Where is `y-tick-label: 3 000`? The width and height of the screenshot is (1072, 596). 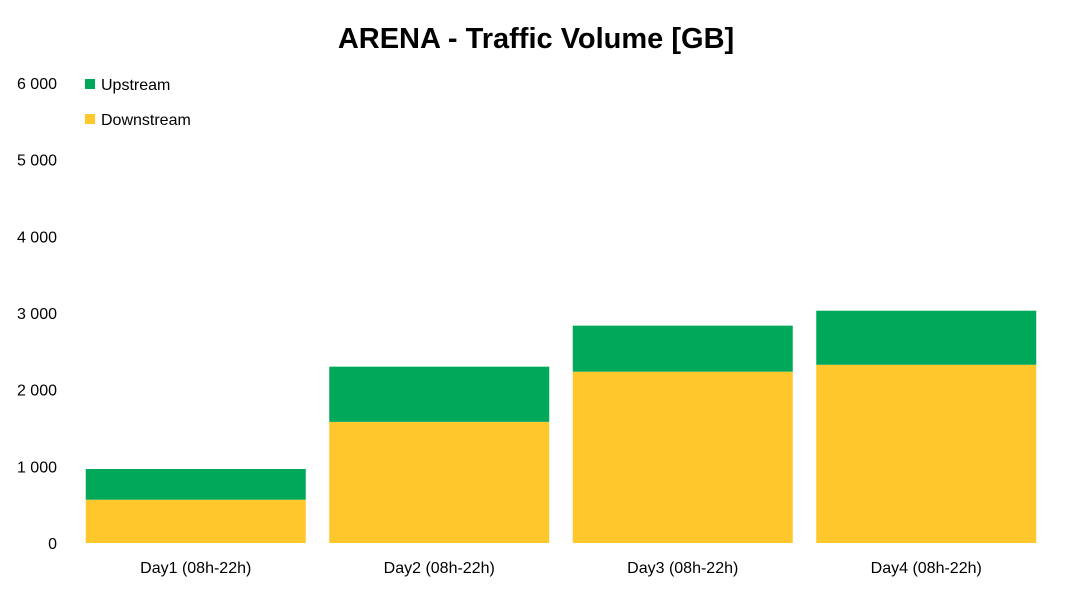 y-tick-label: 3 000 is located at coordinates (37, 314).